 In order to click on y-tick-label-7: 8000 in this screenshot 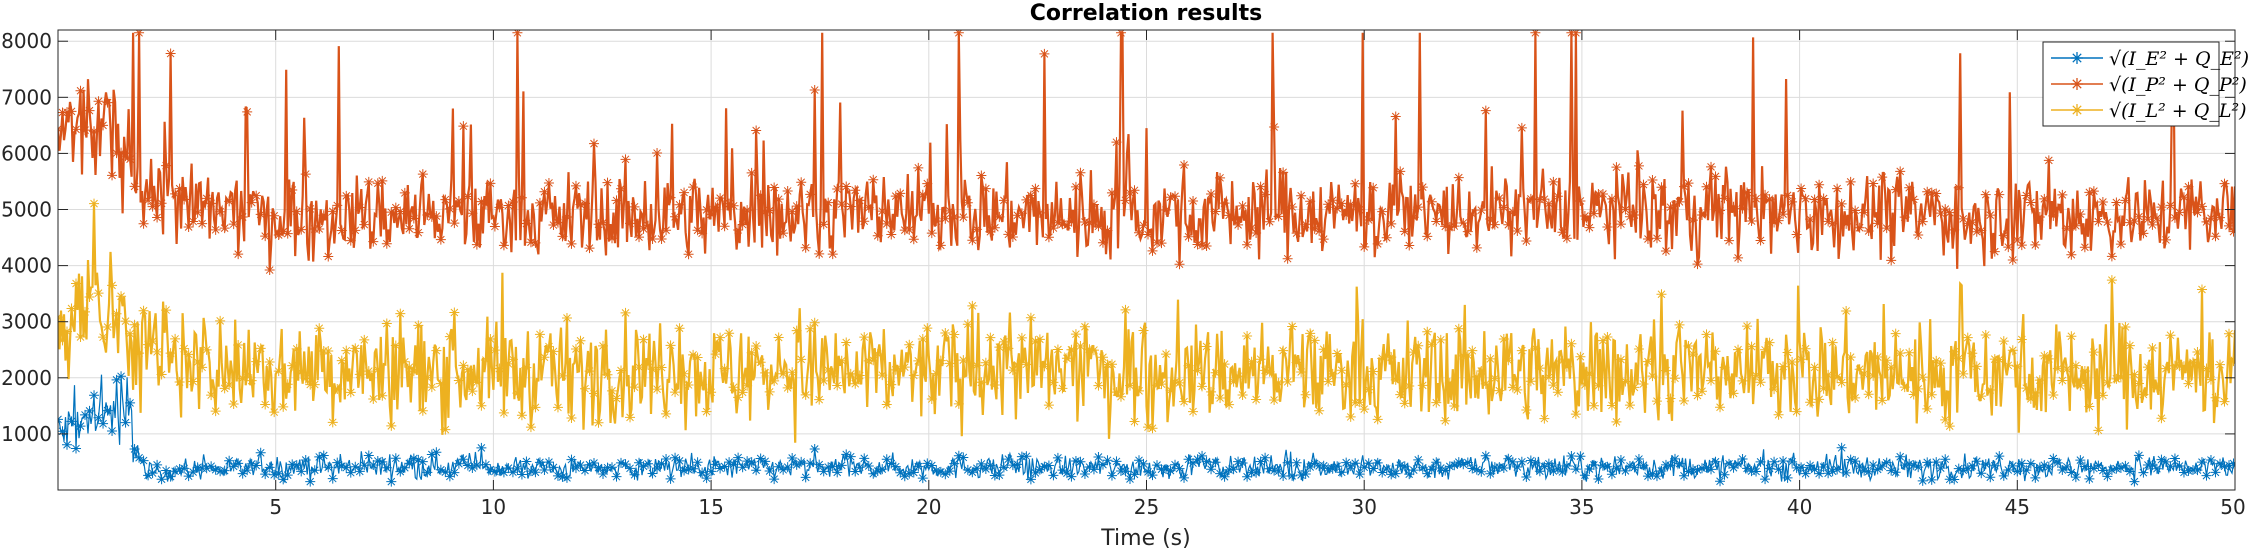, I will do `click(26, 41)`.